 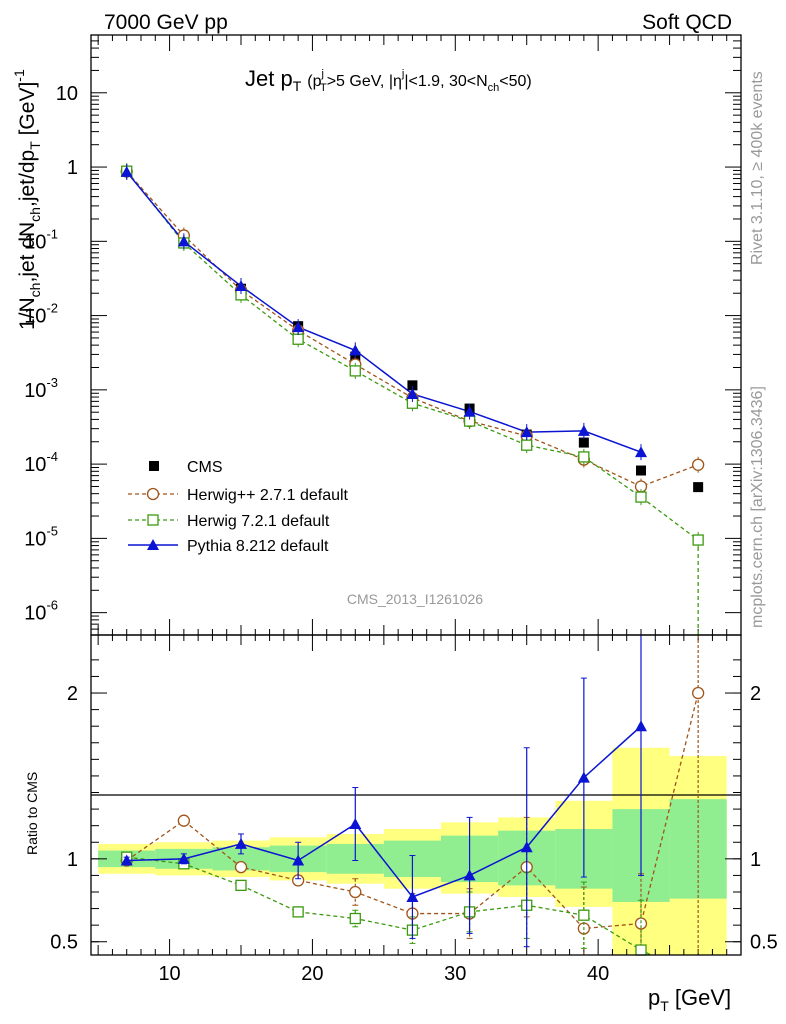 What do you see at coordinates (757, 168) in the screenshot?
I see `rivet-label: Rivet 3.1.10, ≥ 400k events` at bounding box center [757, 168].